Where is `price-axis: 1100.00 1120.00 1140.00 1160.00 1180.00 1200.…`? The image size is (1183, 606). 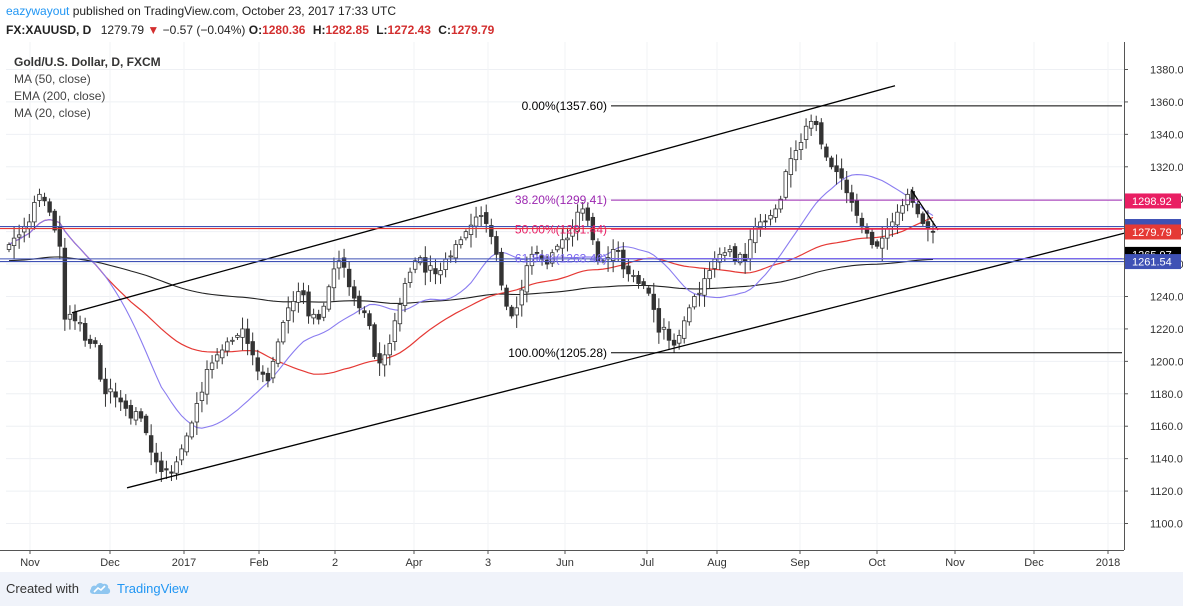 price-axis: 1100.00 1120.00 1140.00 1160.00 1180.00 1200.… is located at coordinates (1153, 307).